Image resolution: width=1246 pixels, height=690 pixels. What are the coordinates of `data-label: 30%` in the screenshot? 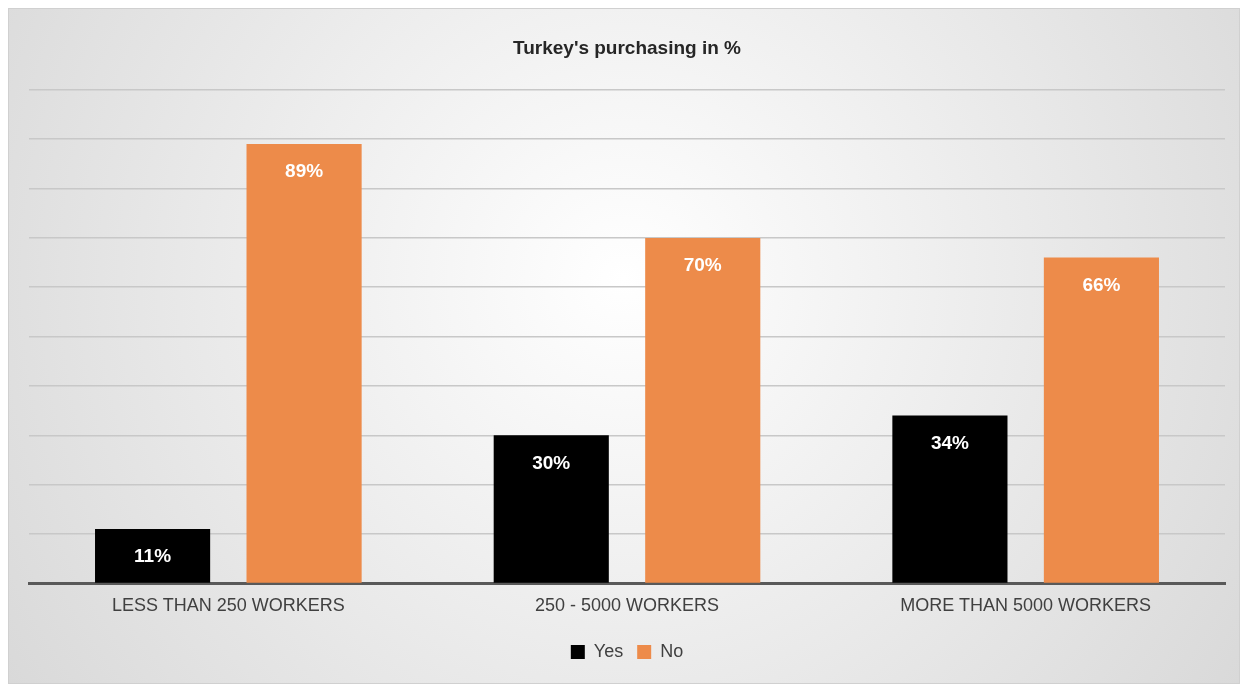 It's located at (551, 462).